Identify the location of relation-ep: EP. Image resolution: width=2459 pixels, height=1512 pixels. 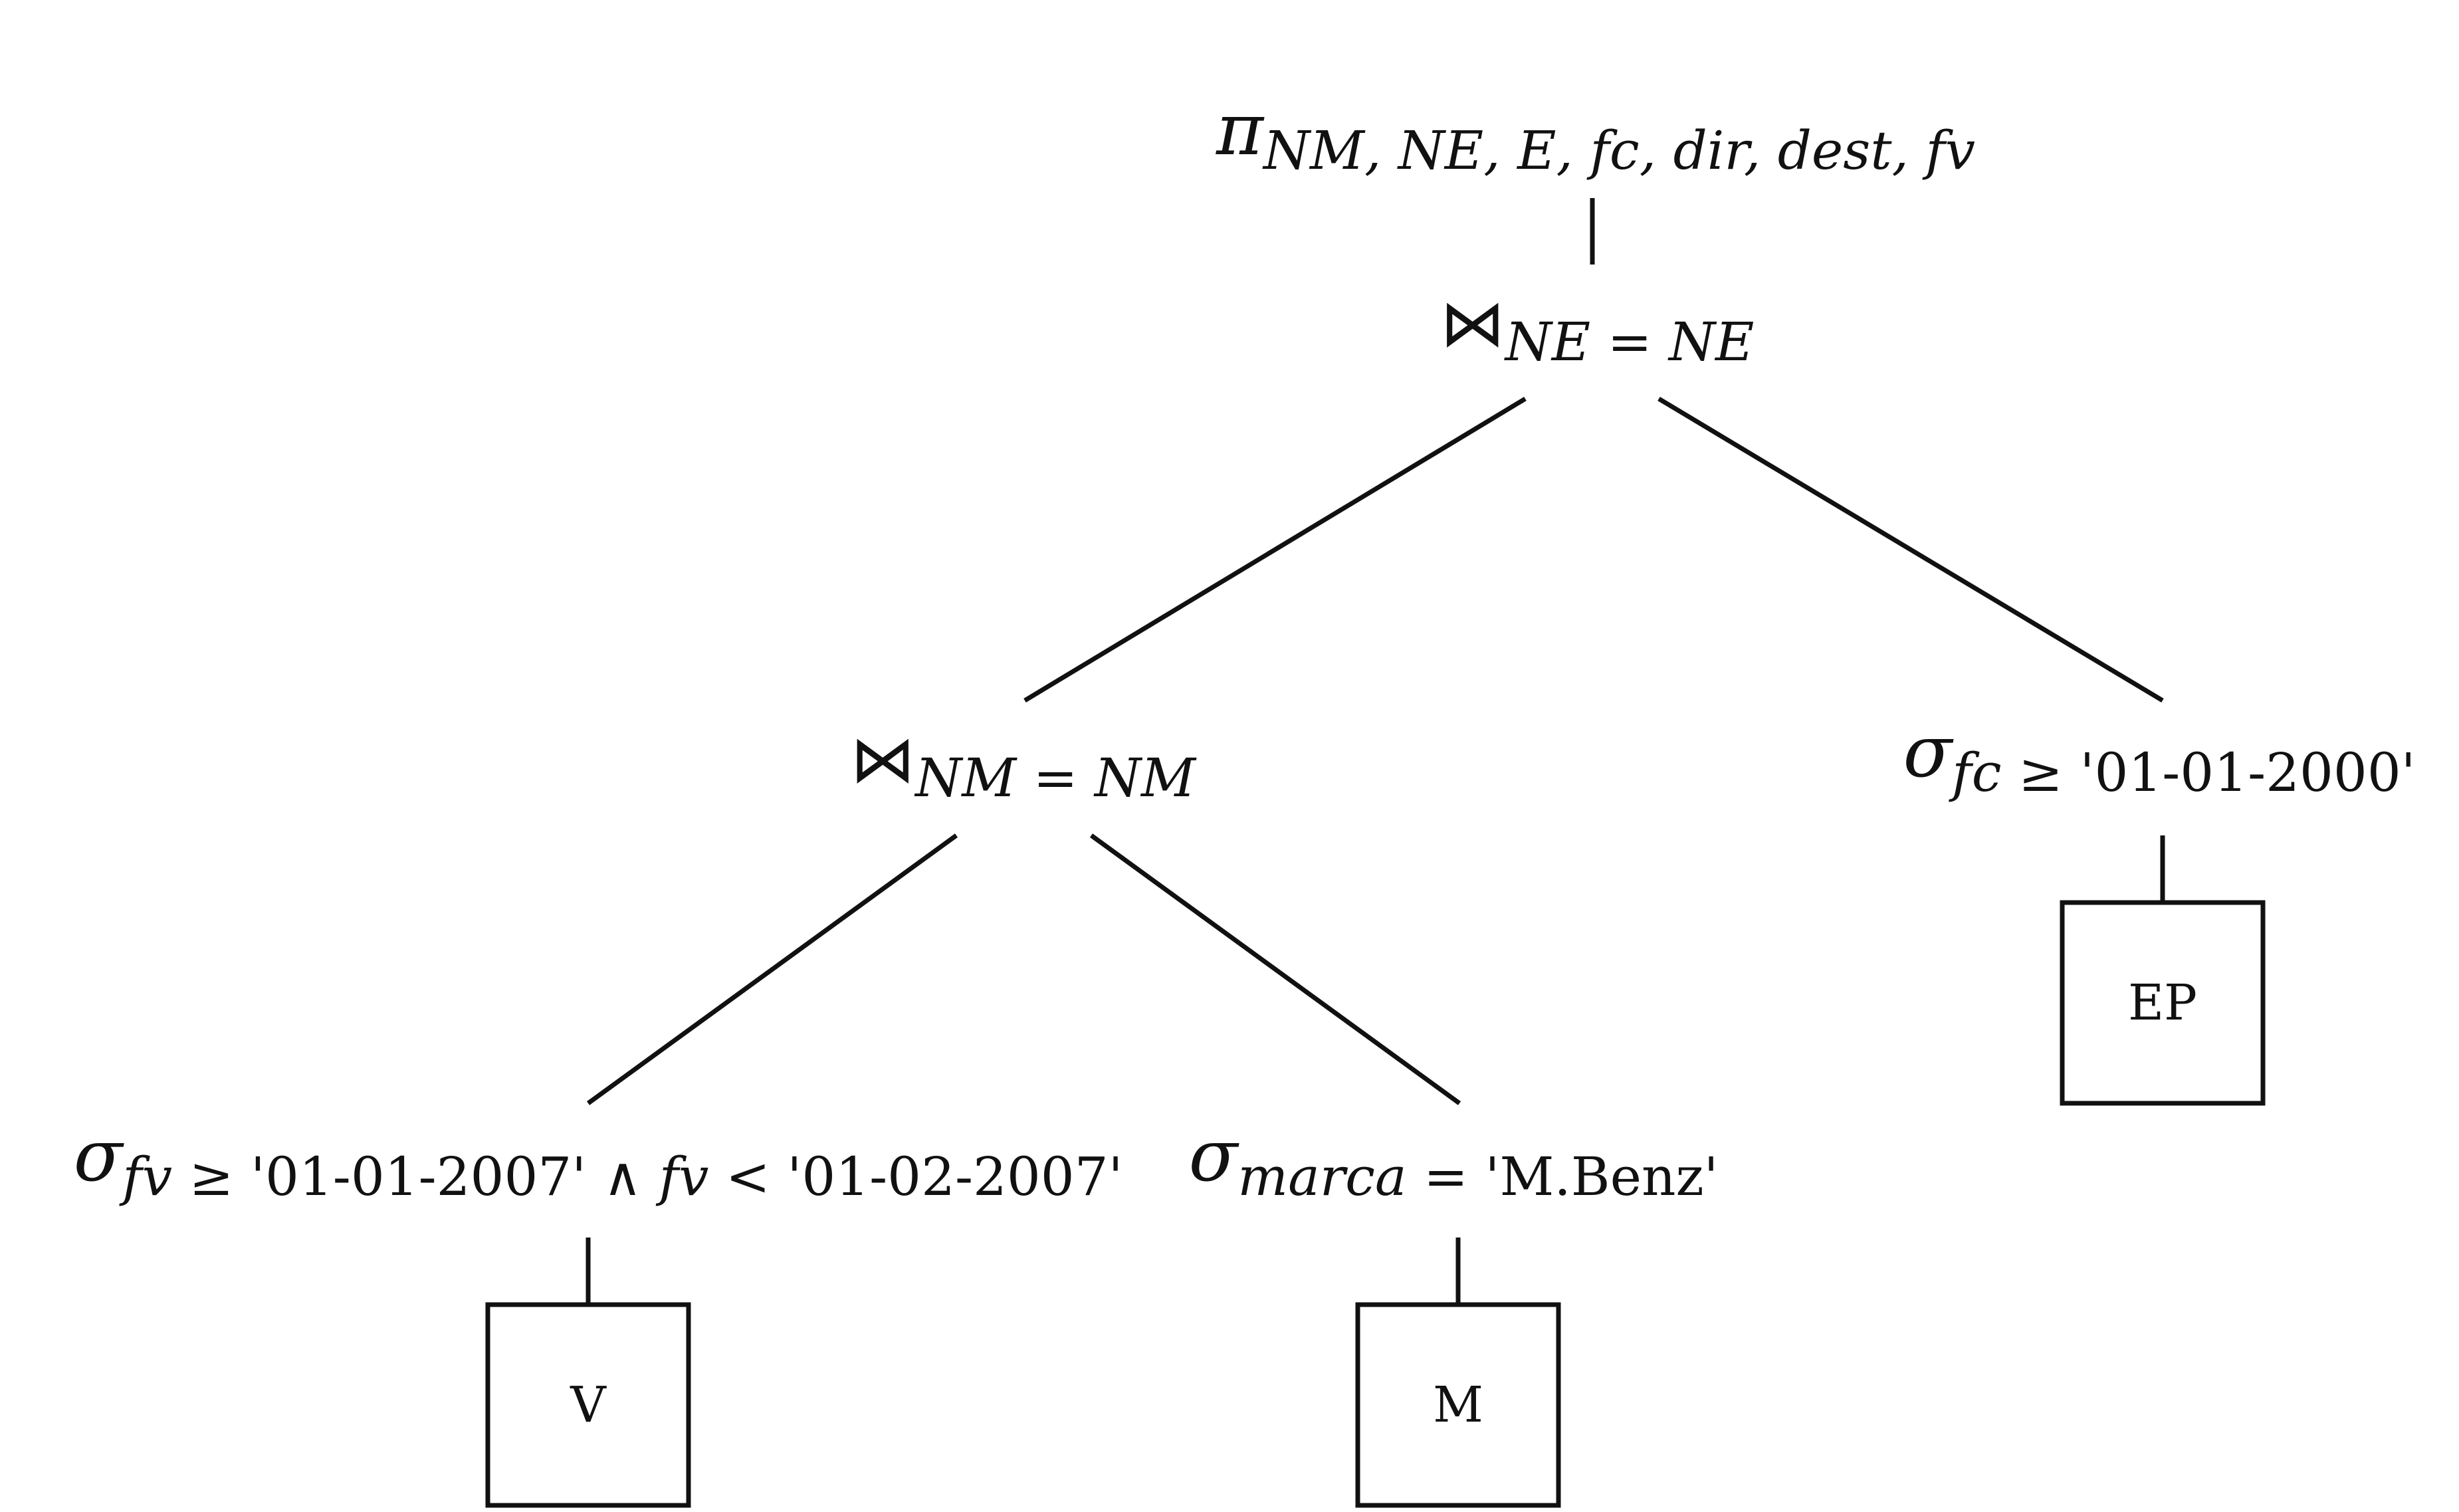
(2163, 1003).